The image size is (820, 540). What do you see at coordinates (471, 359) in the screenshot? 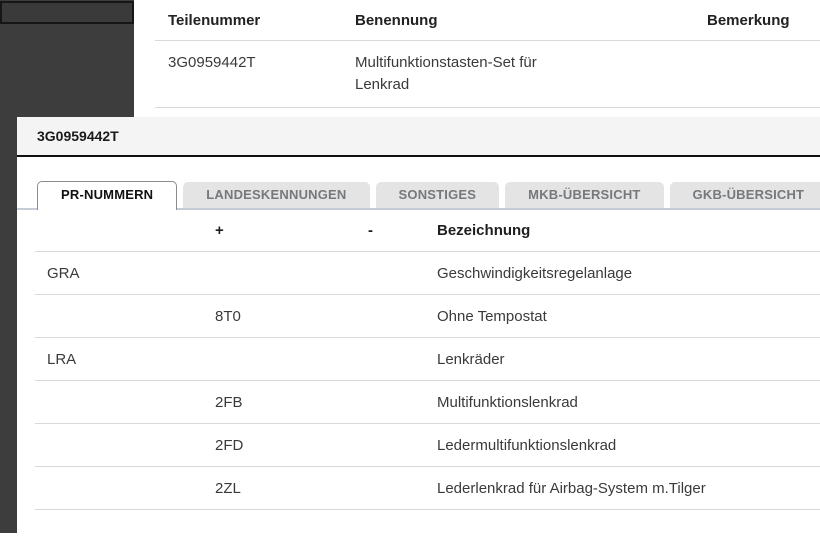
I see `pr-description: Lenkräder` at bounding box center [471, 359].